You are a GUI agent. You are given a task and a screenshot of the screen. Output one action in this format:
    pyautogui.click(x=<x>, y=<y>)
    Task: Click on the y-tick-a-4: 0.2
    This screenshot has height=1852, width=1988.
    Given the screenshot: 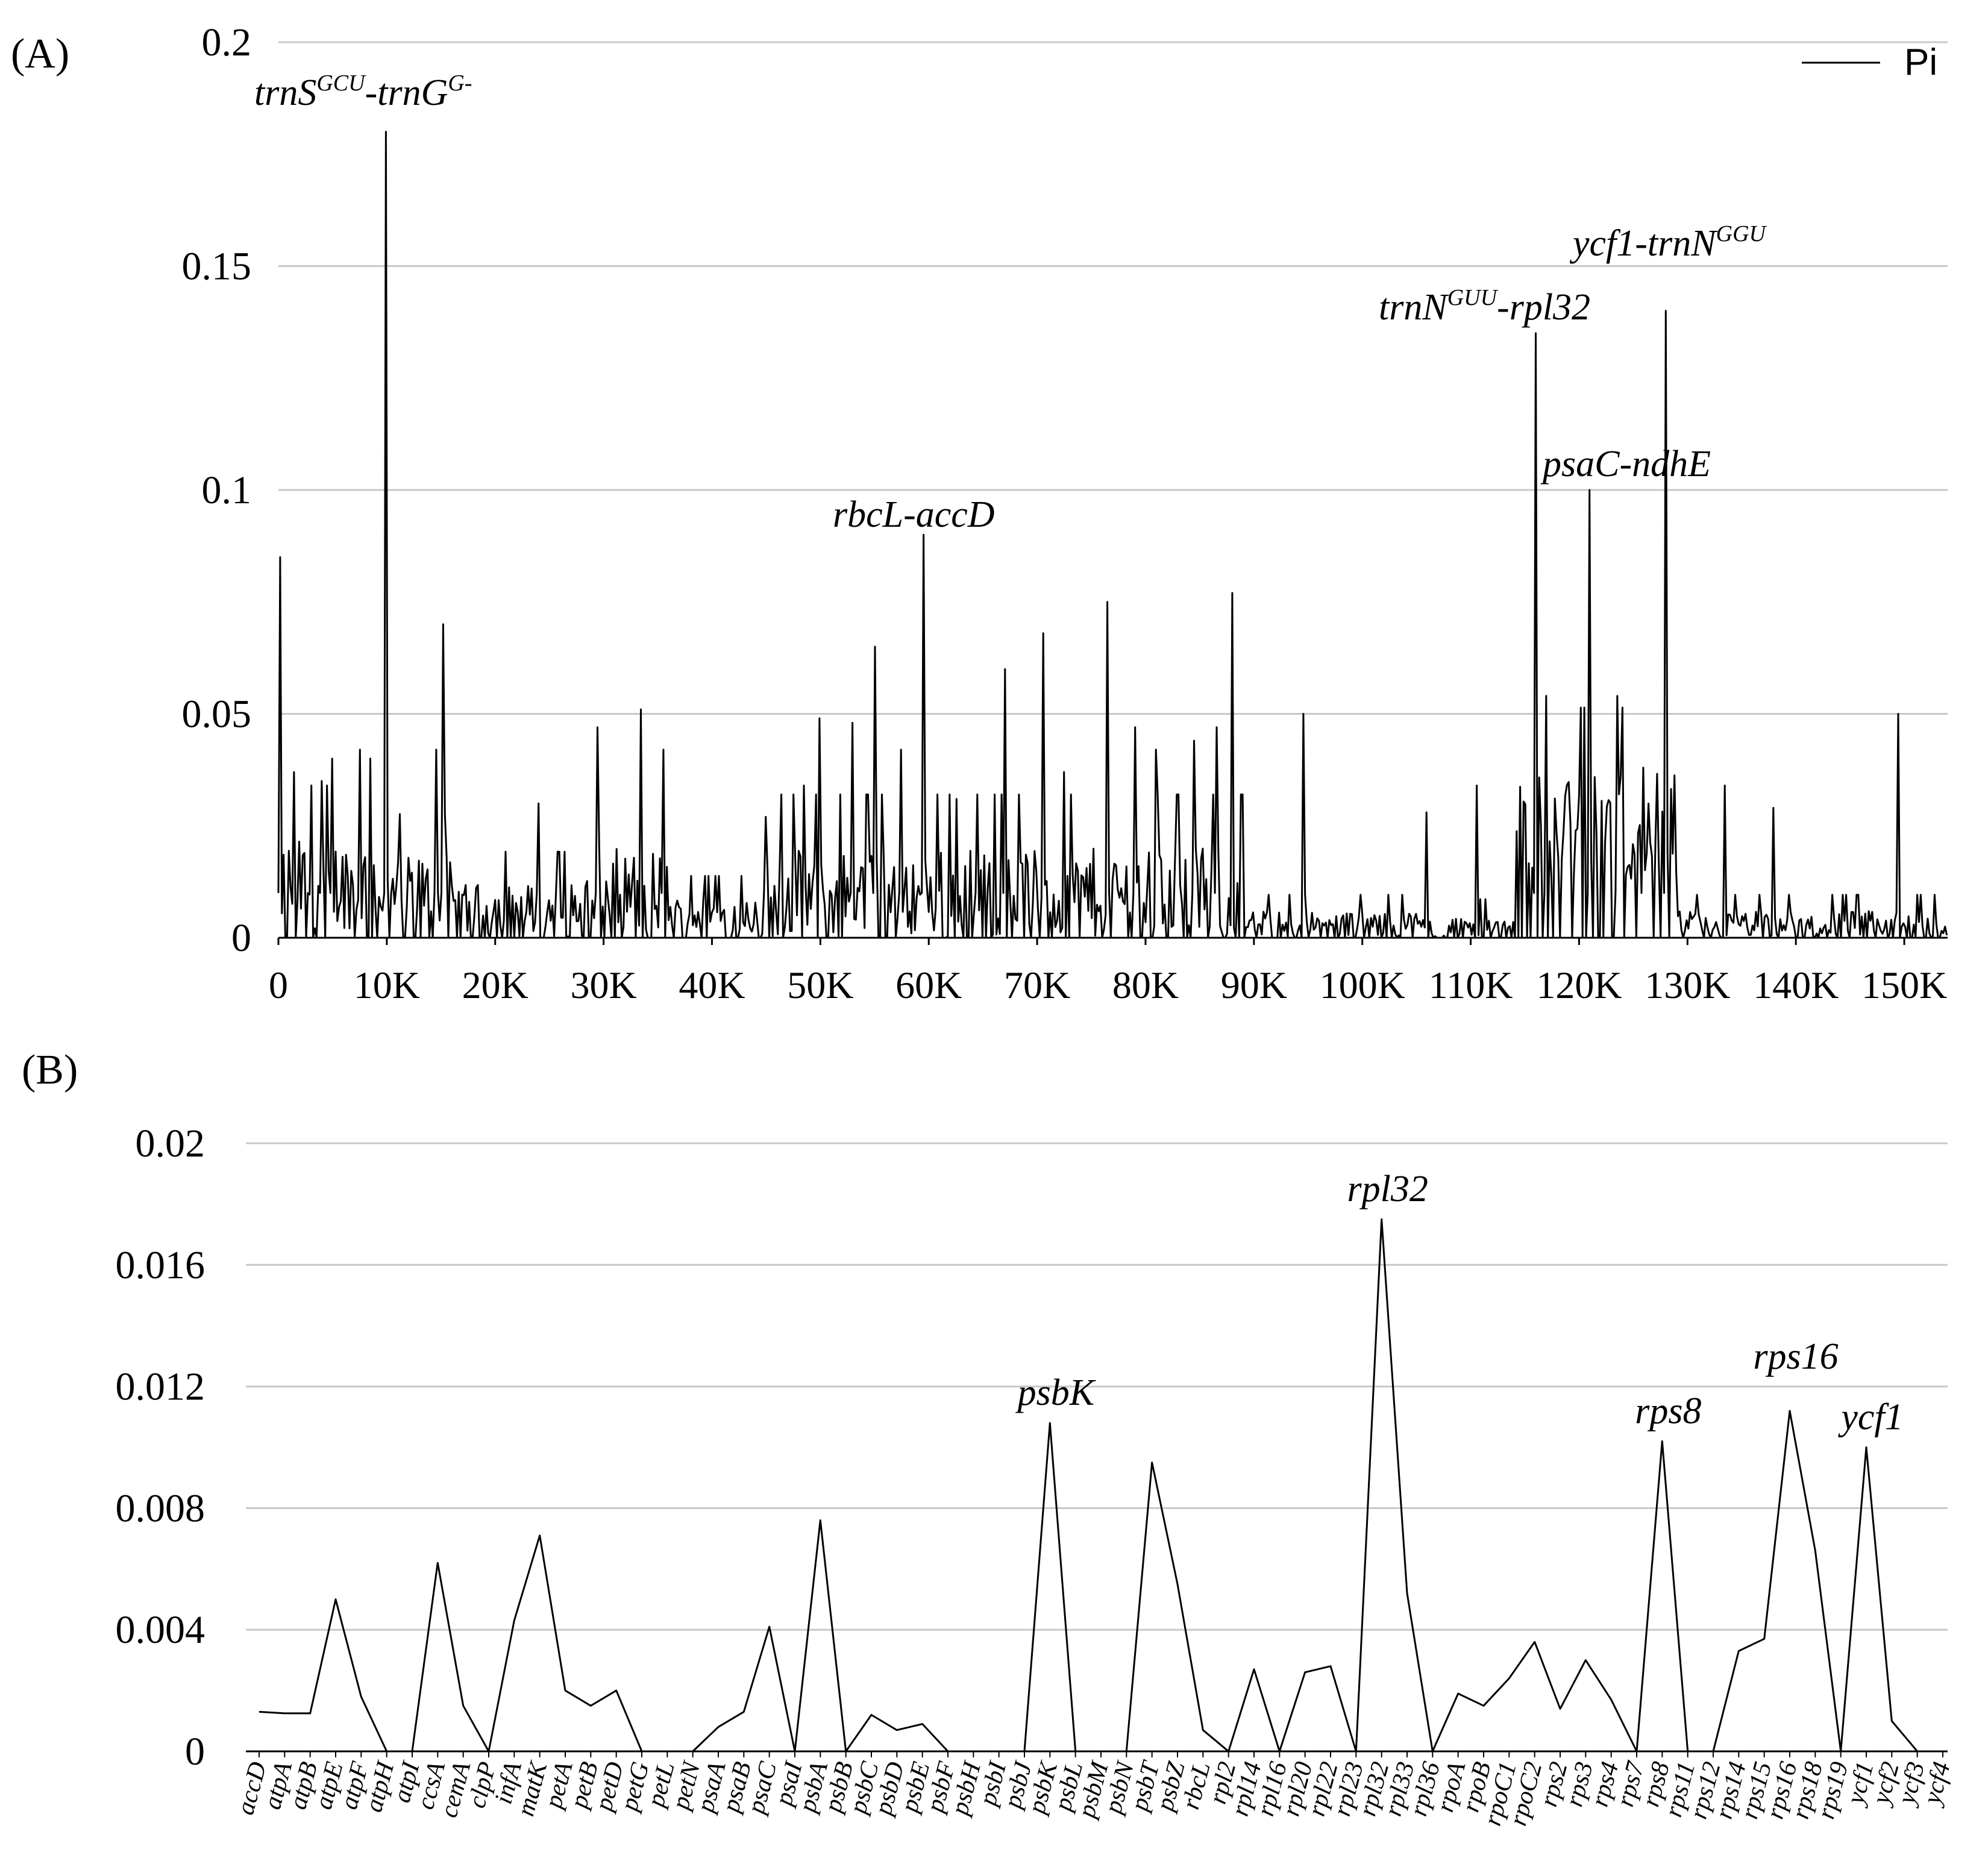 What is the action you would take?
    pyautogui.click(x=227, y=42)
    